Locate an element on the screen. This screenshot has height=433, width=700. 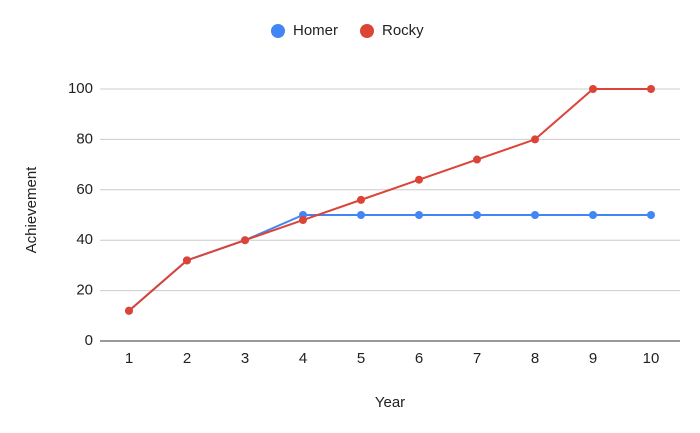
x-tick-label: 5 is located at coordinates (361, 358).